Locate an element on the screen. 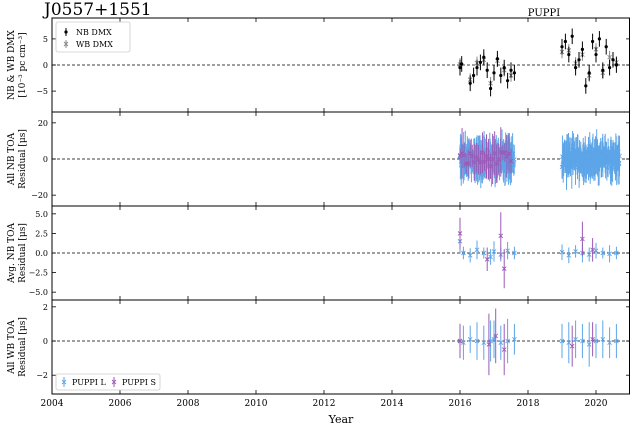 This screenshot has width=630, height=425. y-axis-label-line1: All NB TOA is located at coordinates (12, 159).